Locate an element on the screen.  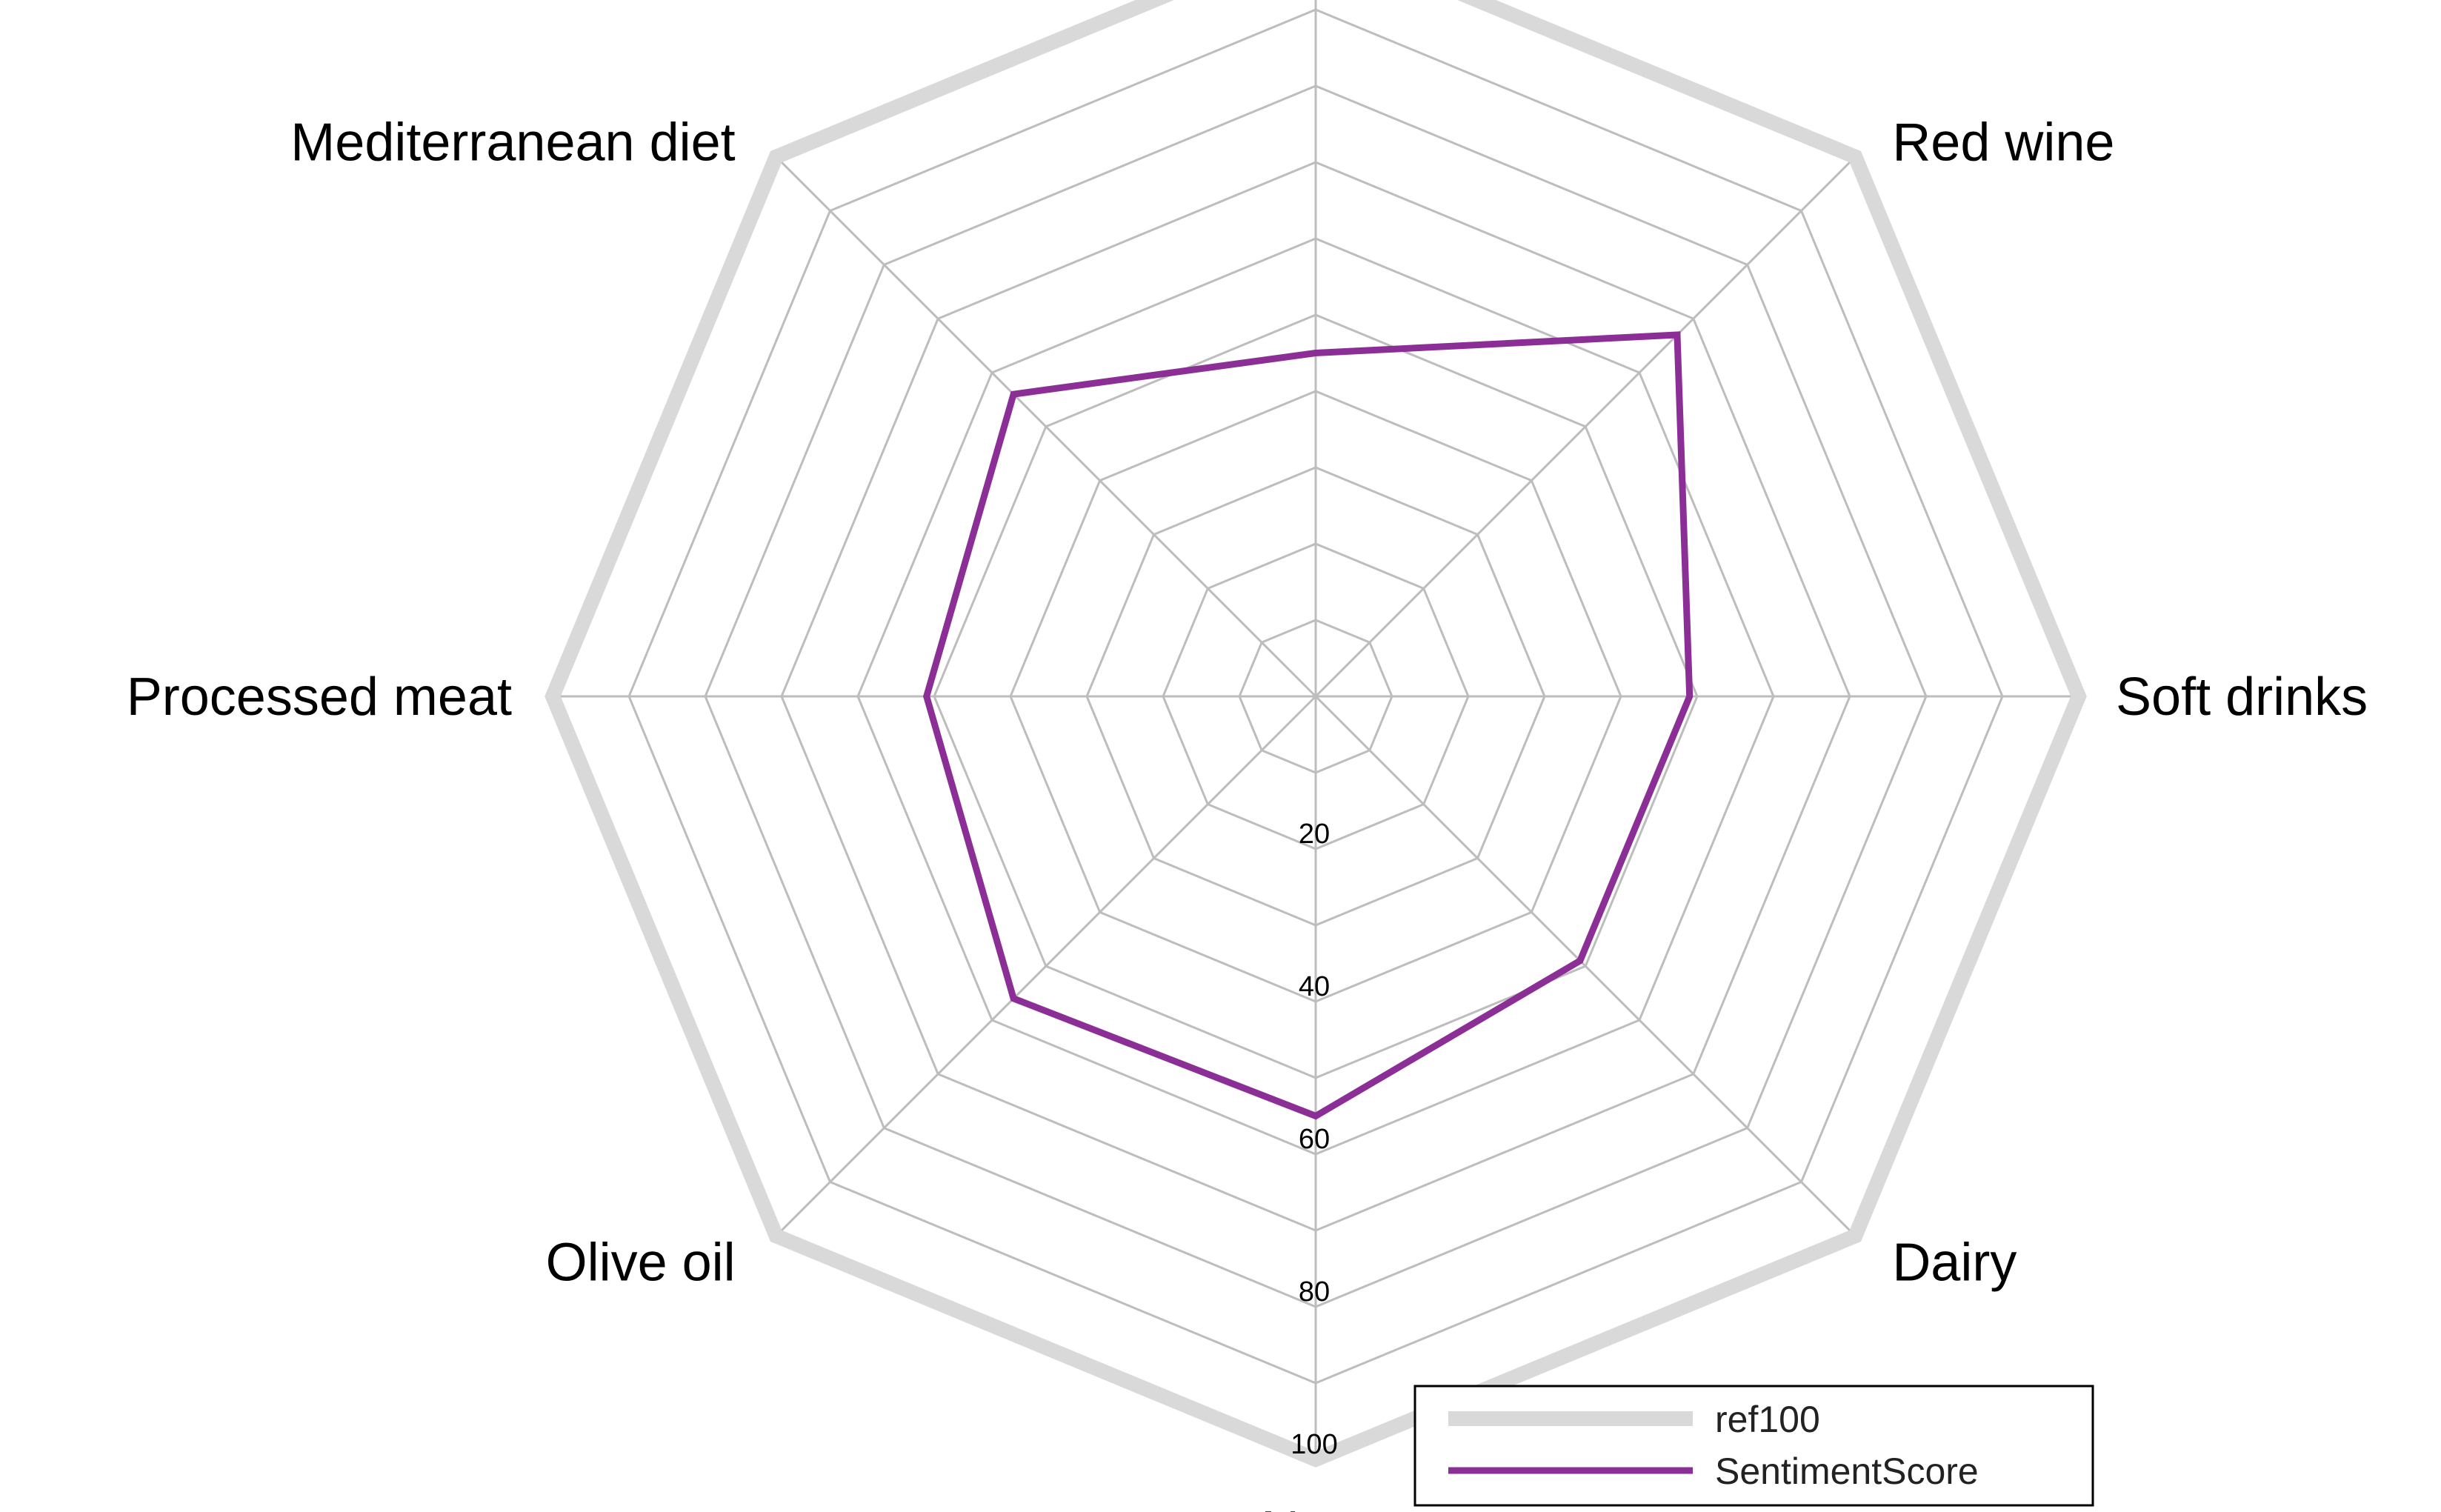
legend-box is located at coordinates (1753, 1446).